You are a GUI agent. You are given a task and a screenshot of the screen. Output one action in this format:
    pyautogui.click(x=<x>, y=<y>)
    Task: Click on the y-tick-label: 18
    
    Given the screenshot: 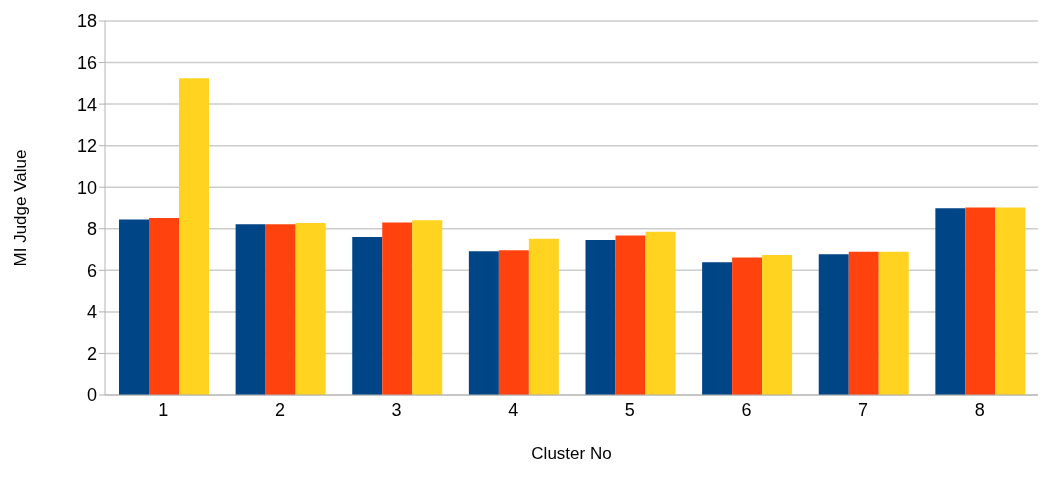 What is the action you would take?
    pyautogui.click(x=86, y=21)
    